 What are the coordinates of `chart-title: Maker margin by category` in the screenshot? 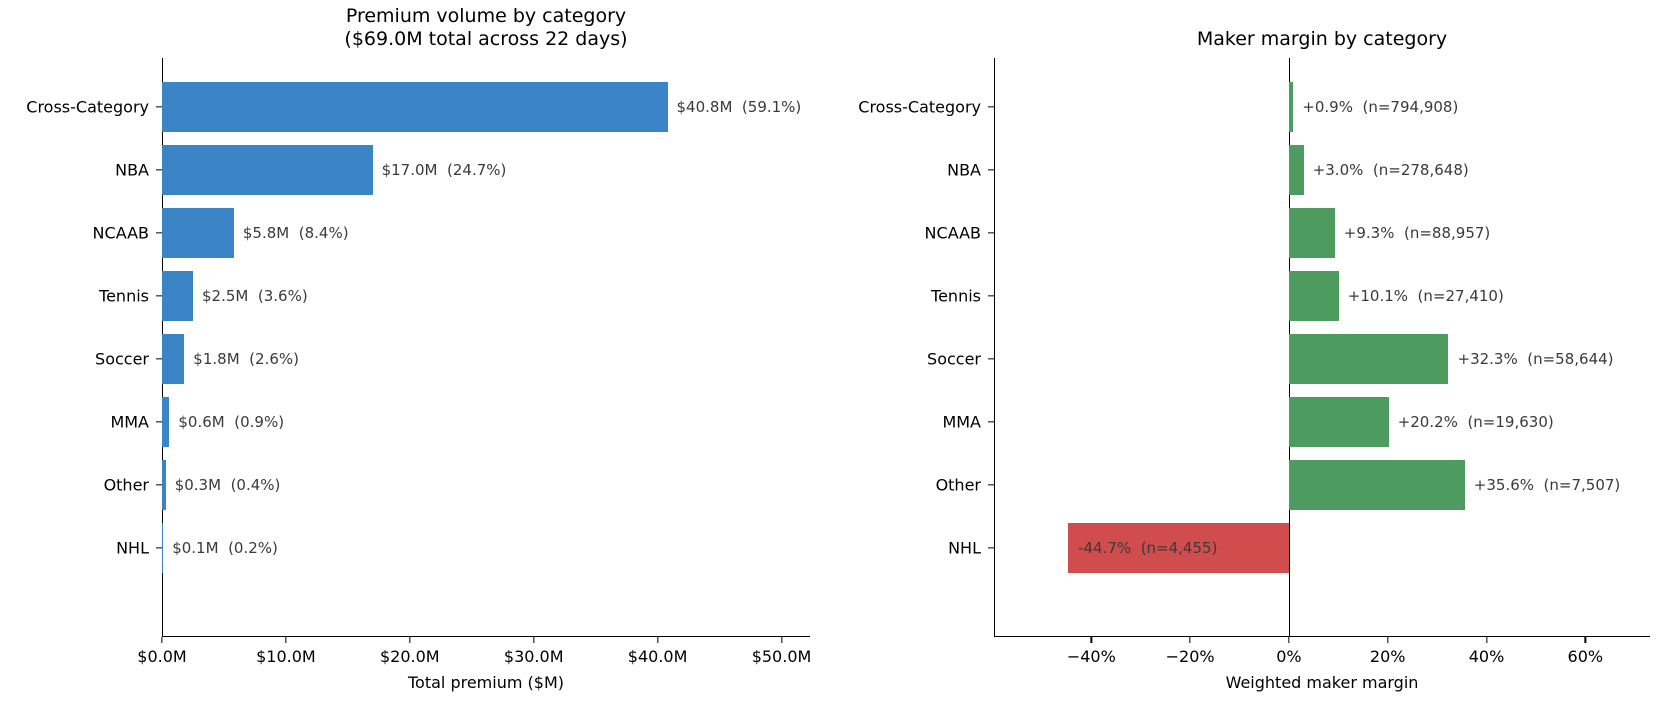 It's located at (1322, 39).